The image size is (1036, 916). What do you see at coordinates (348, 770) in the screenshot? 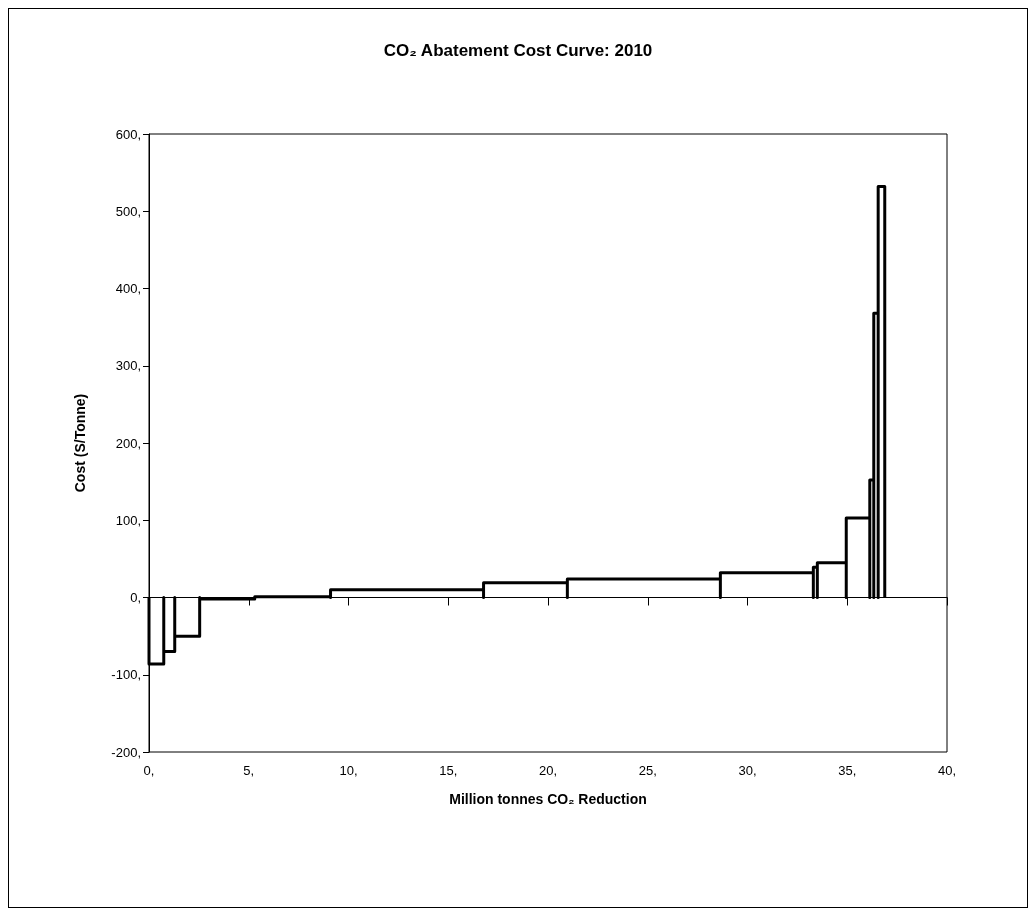
I see `x-tick-label: 10,` at bounding box center [348, 770].